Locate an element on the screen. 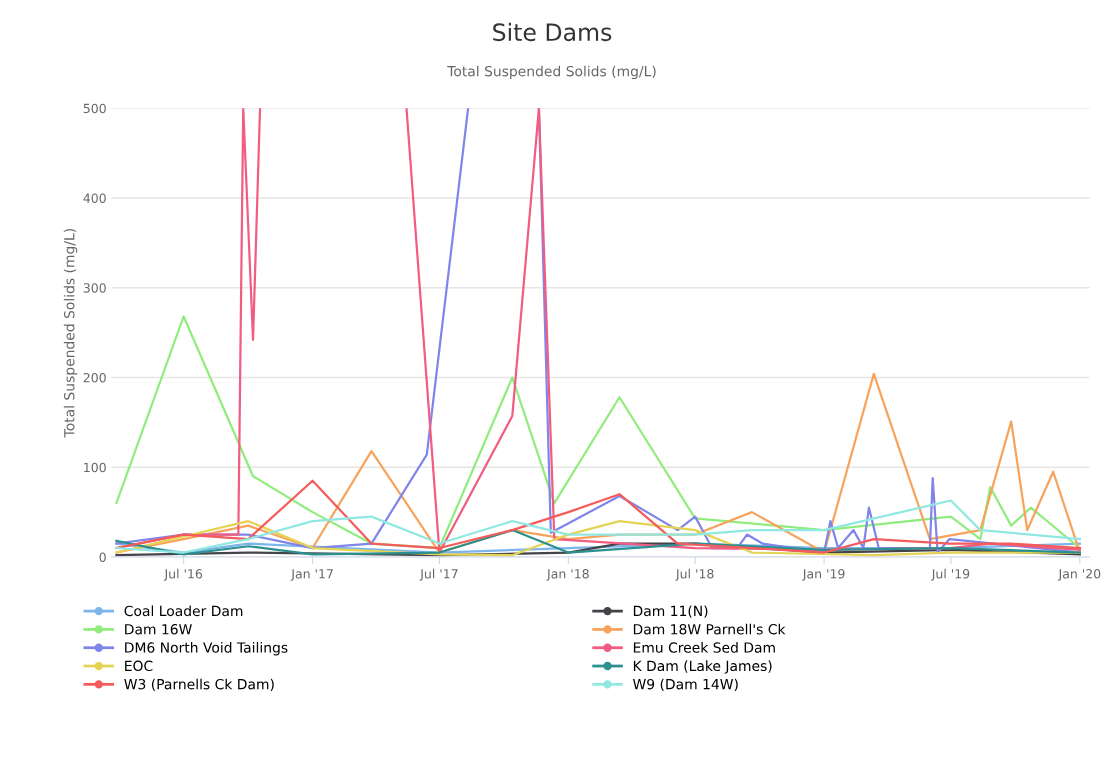  y-axis-title: Total Suspended Solids (mg/L) is located at coordinates (70, 333).